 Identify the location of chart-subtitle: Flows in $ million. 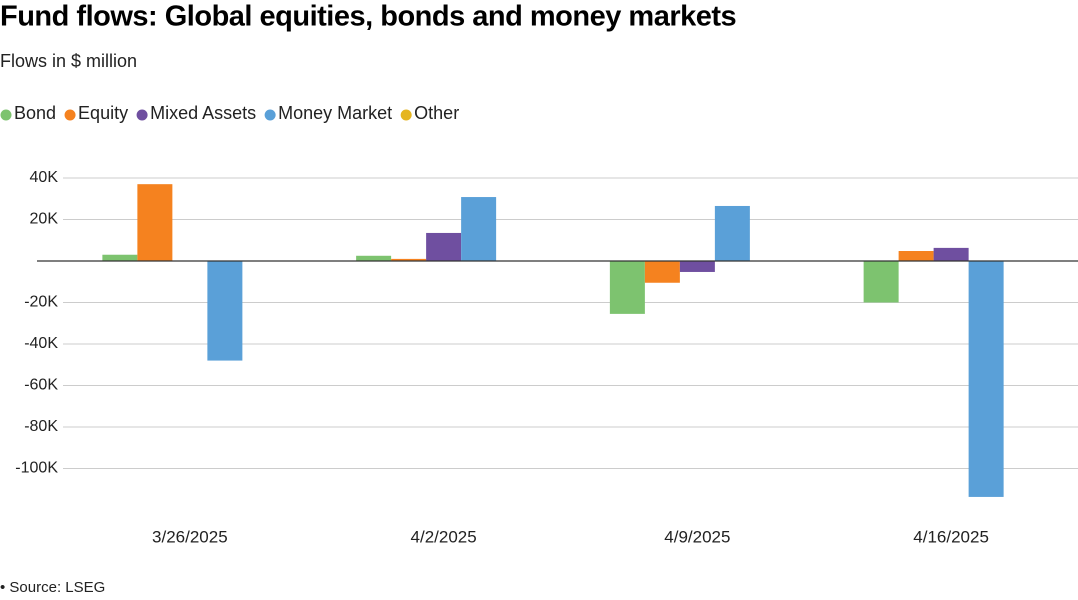
(68, 61).